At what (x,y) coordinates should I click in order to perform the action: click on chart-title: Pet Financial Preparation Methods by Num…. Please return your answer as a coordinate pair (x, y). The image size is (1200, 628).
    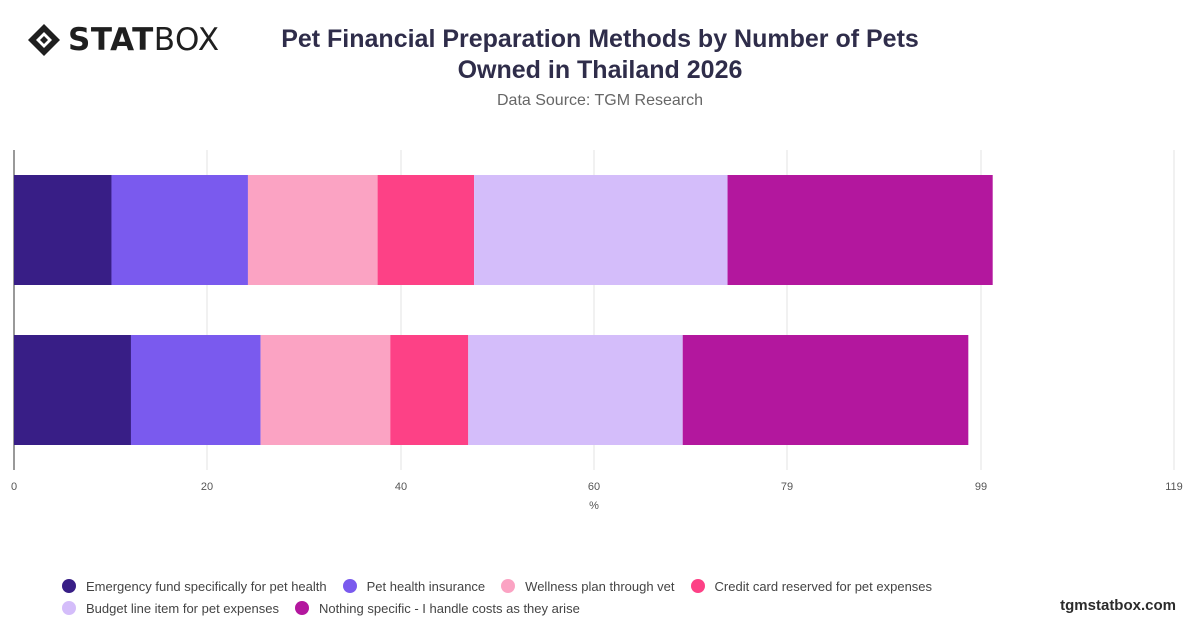
    Looking at the image, I should click on (600, 55).